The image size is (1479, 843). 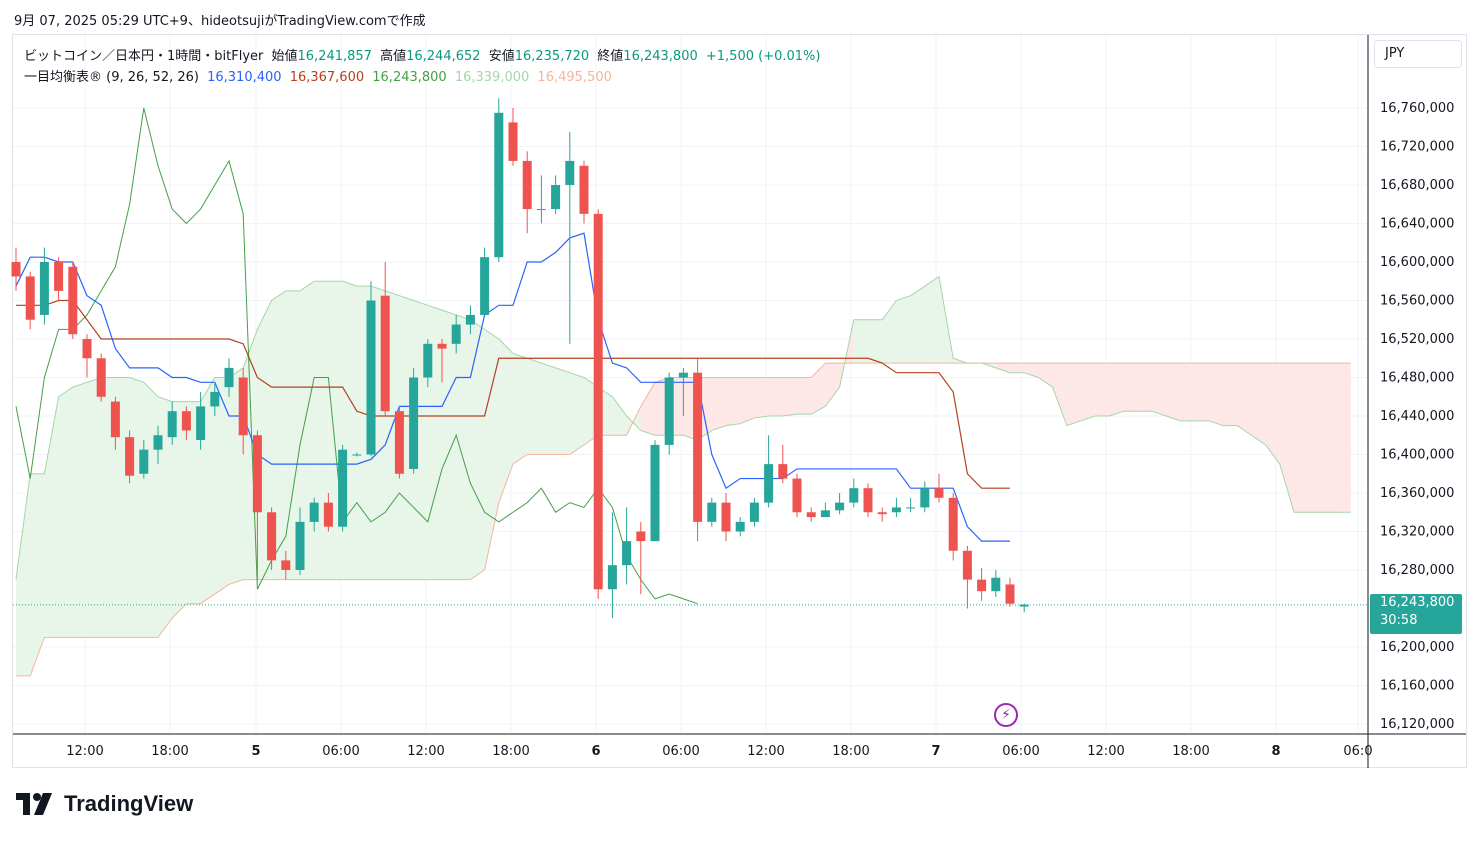 What do you see at coordinates (111, 77) in the screenshot?
I see `indicator-label: 一目均衡表® (9, 26, 52, 26)` at bounding box center [111, 77].